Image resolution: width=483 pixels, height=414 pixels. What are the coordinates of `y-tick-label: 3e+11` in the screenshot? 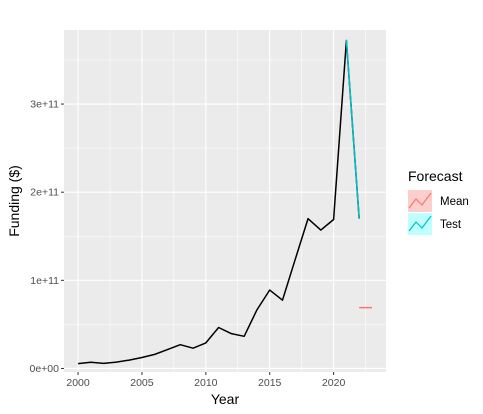 It's located at (44, 105).